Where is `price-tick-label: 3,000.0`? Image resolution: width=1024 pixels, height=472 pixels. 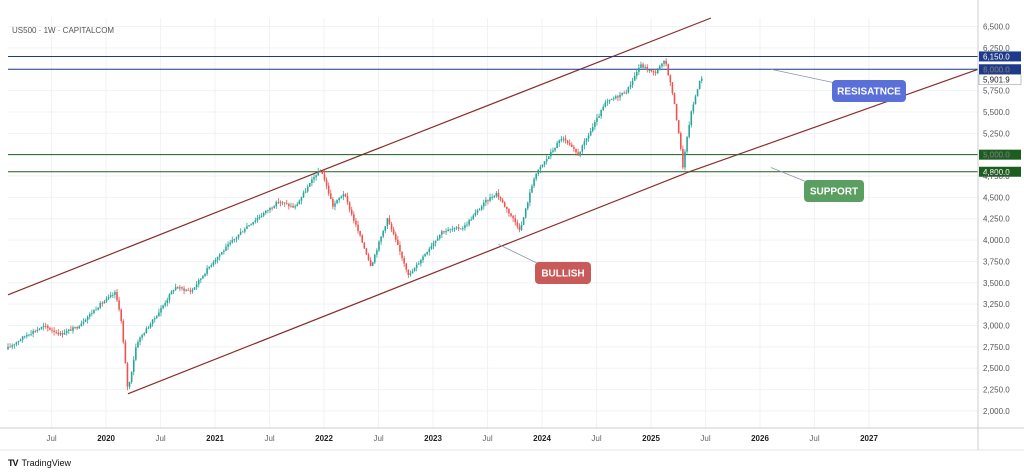 price-tick-label: 3,000.0 is located at coordinates (996, 326).